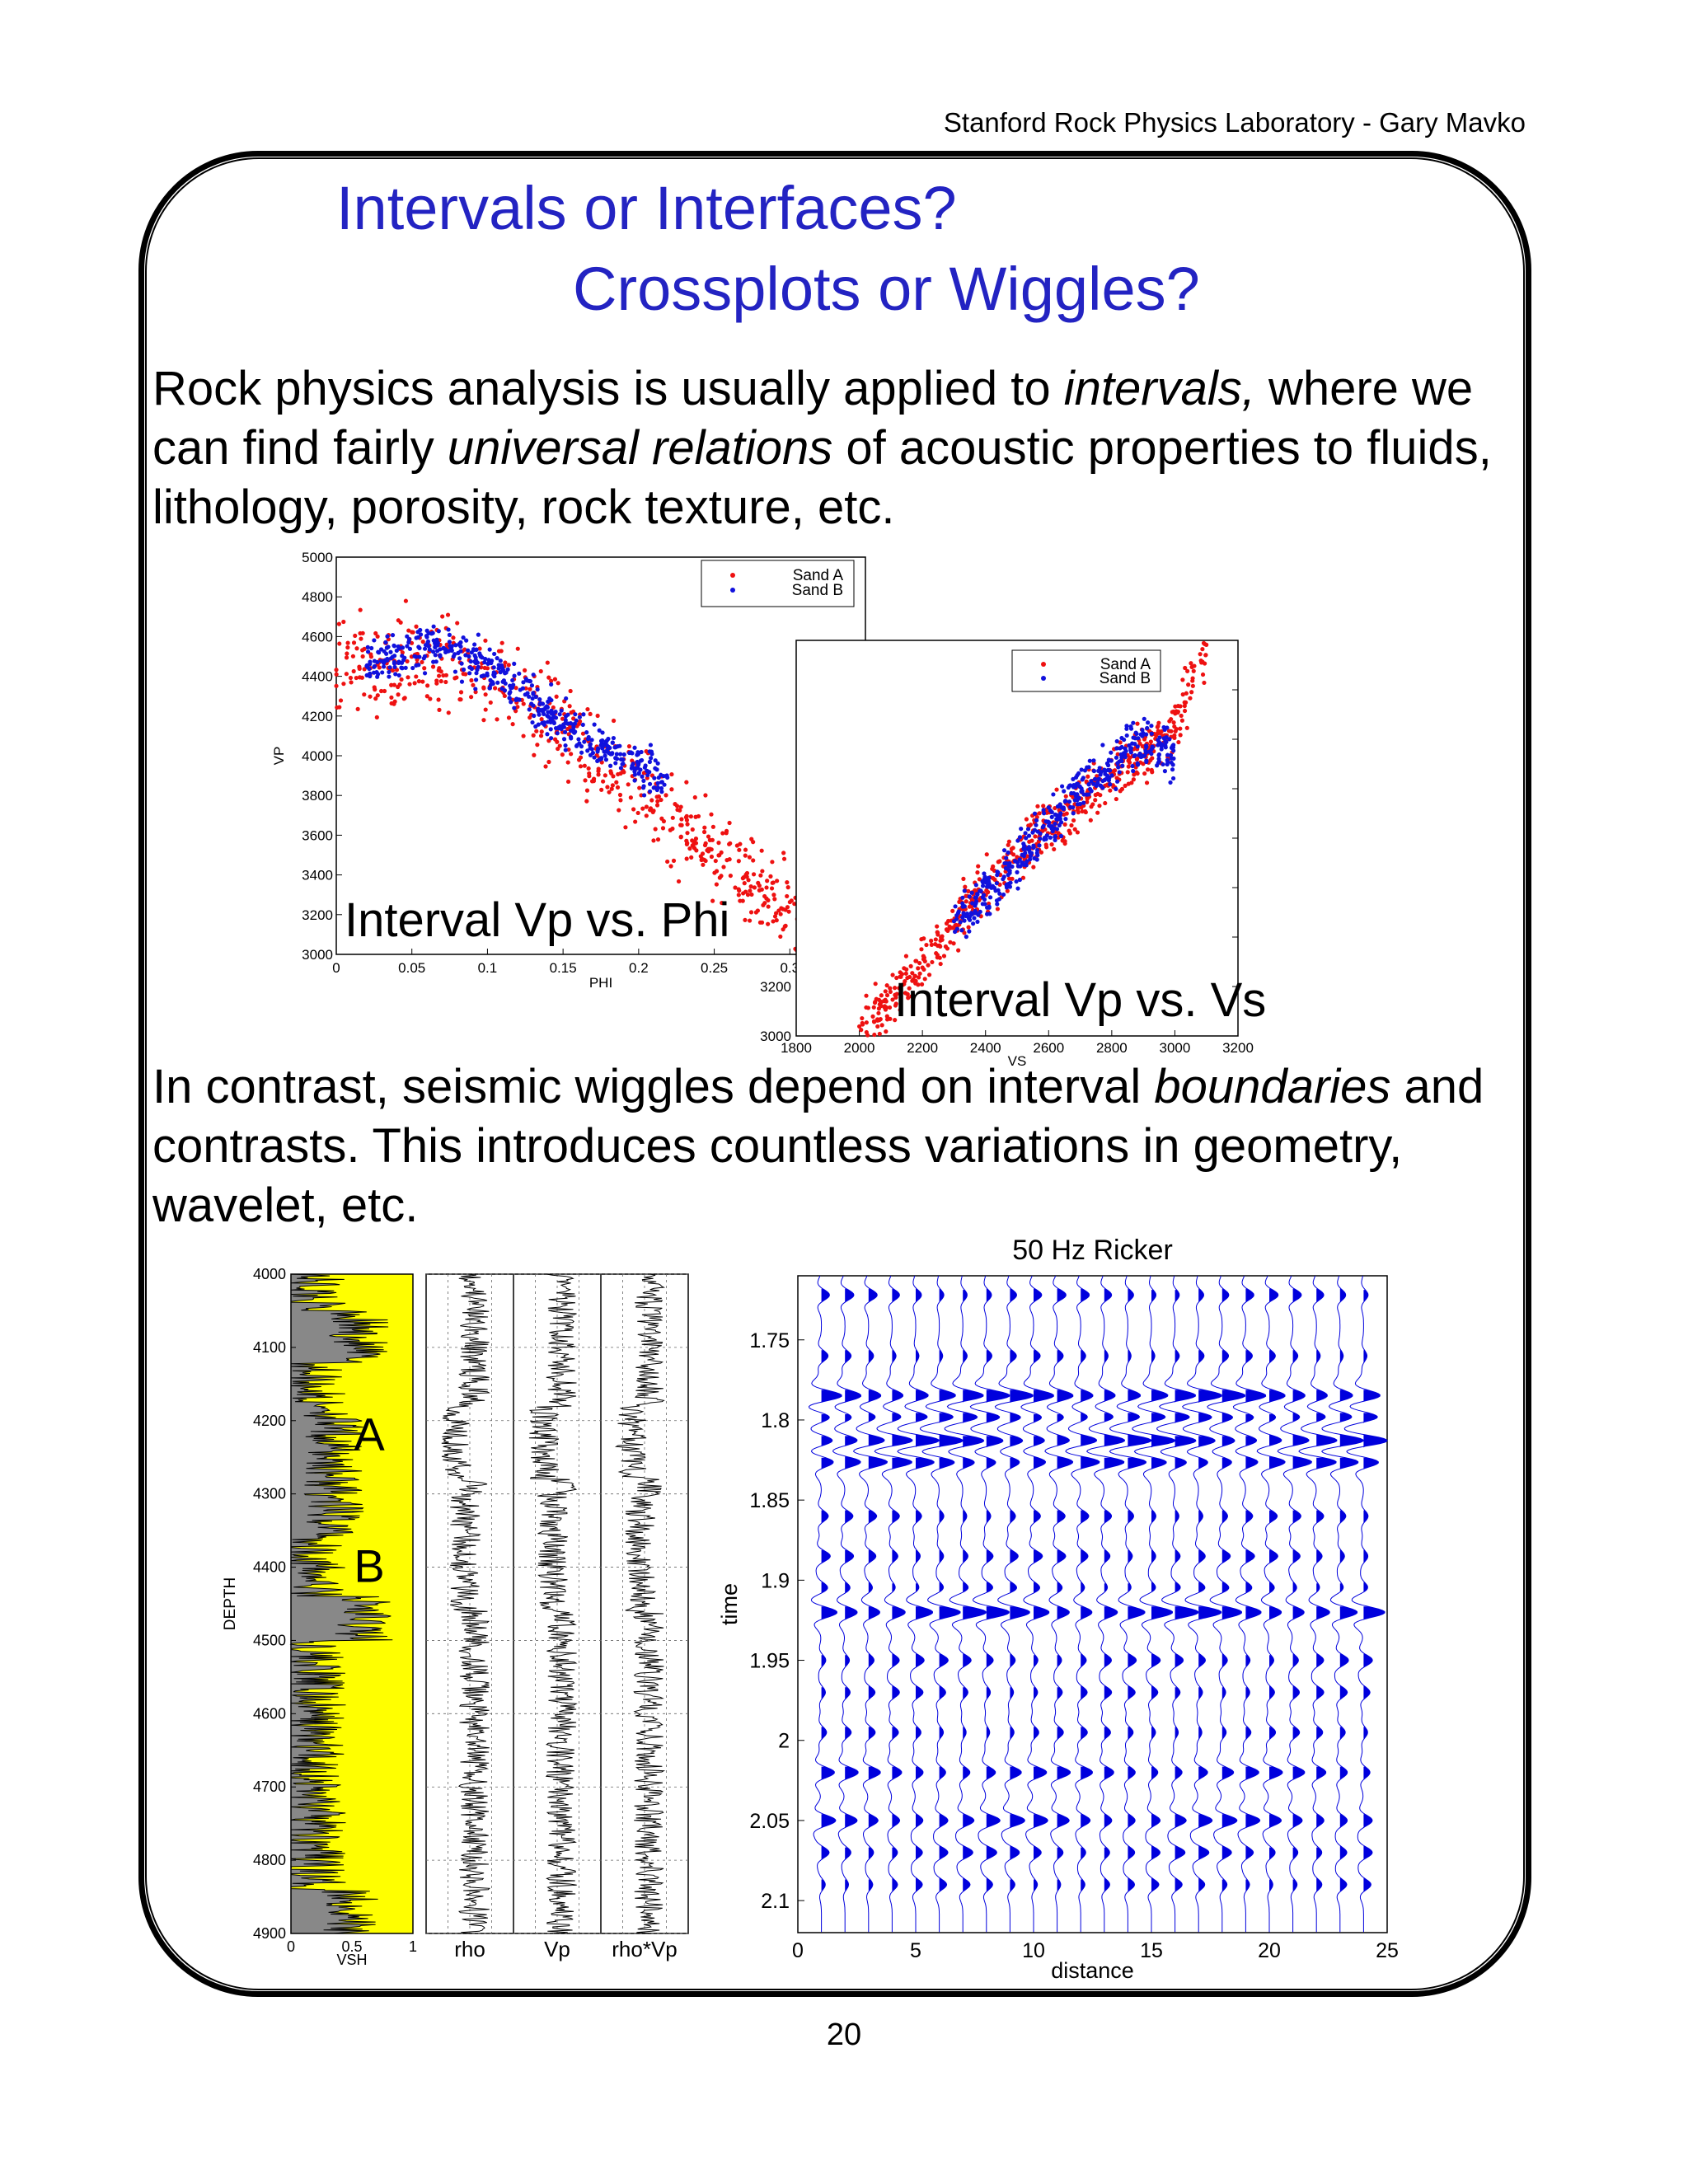  Describe the element at coordinates (640, 1603) in the screenshot. I see `log-curve-rho-Vp` at that location.